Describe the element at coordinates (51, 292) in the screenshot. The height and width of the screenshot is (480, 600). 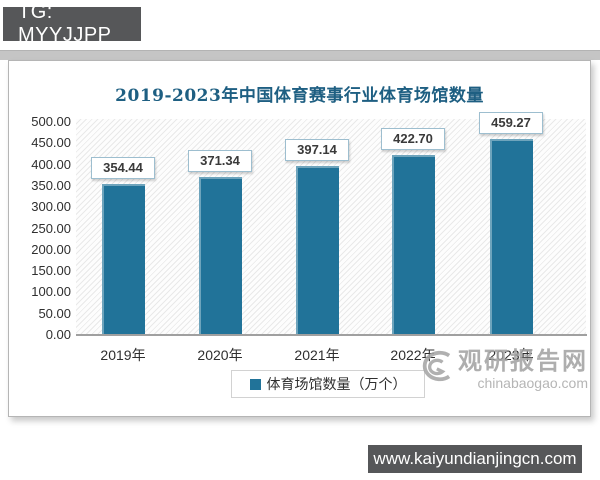
I see `y-tick-label: 100.00` at that location.